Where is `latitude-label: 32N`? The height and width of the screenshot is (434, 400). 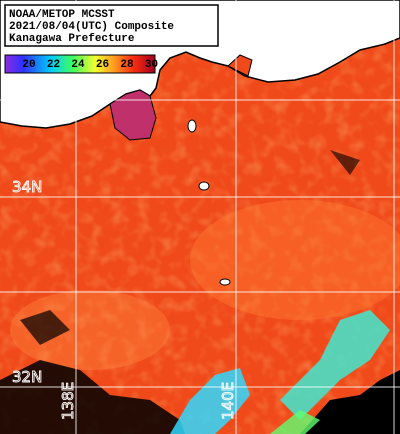
latitude-label: 32N is located at coordinates (27, 377).